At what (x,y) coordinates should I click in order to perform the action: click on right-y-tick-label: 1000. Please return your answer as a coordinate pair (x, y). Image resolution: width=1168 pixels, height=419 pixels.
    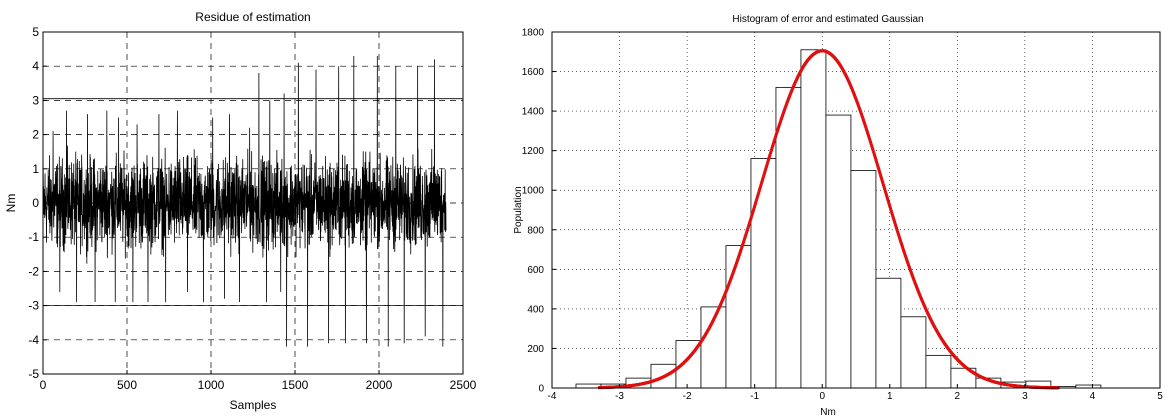
    Looking at the image, I should click on (533, 191).